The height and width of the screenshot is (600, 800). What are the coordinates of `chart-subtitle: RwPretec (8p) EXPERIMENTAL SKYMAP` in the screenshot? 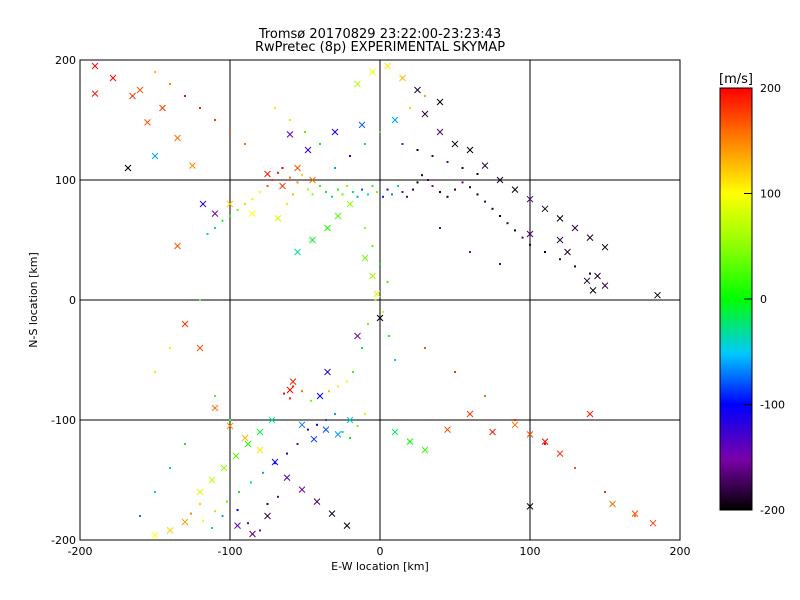 It's located at (380, 47).